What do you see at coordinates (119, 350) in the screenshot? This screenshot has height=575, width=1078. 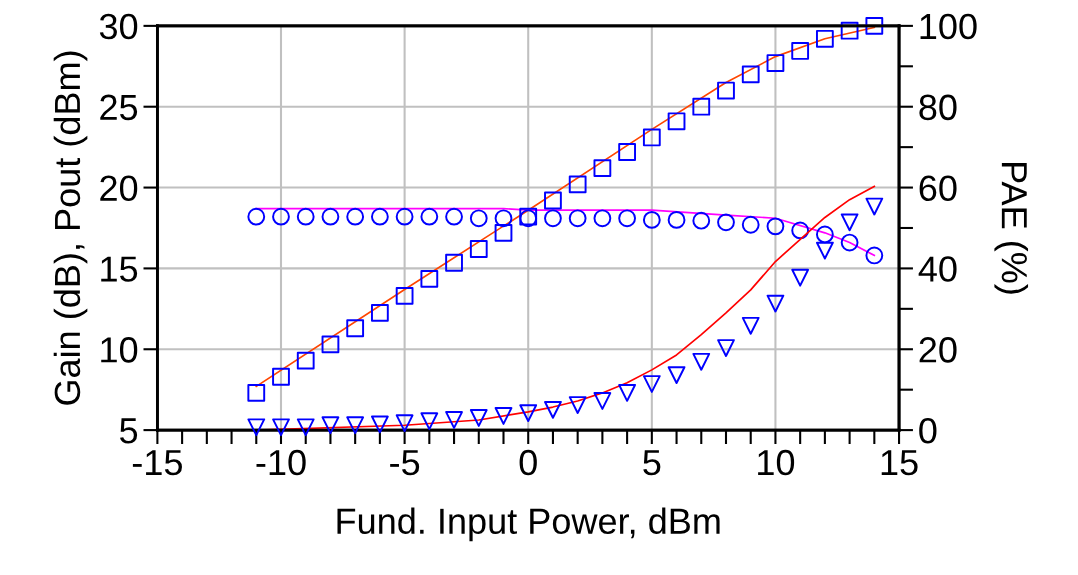 I see `y-tick-label: 10` at bounding box center [119, 350].